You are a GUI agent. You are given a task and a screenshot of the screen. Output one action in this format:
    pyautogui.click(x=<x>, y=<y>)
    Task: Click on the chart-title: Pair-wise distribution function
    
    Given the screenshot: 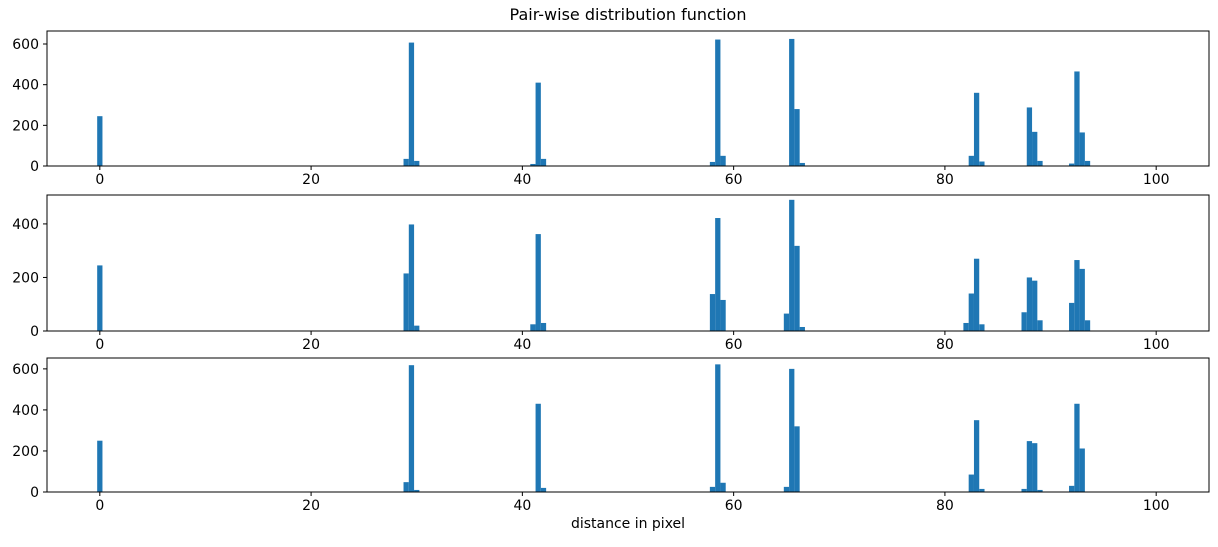 What is the action you would take?
    pyautogui.click(x=628, y=14)
    